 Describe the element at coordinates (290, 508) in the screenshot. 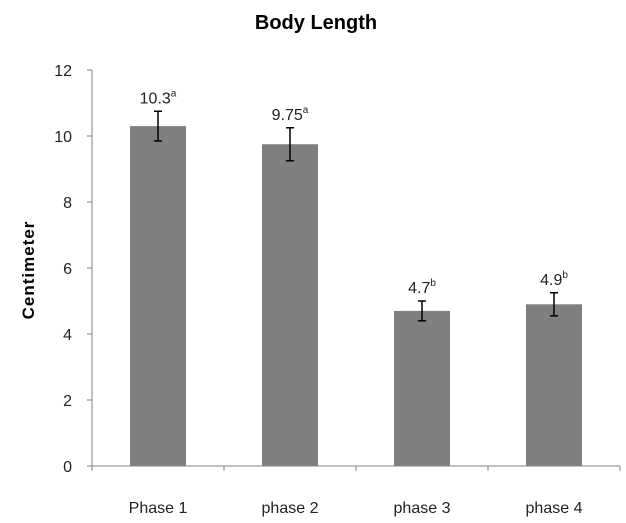

I see `x-tick-label: phase 2` at that location.